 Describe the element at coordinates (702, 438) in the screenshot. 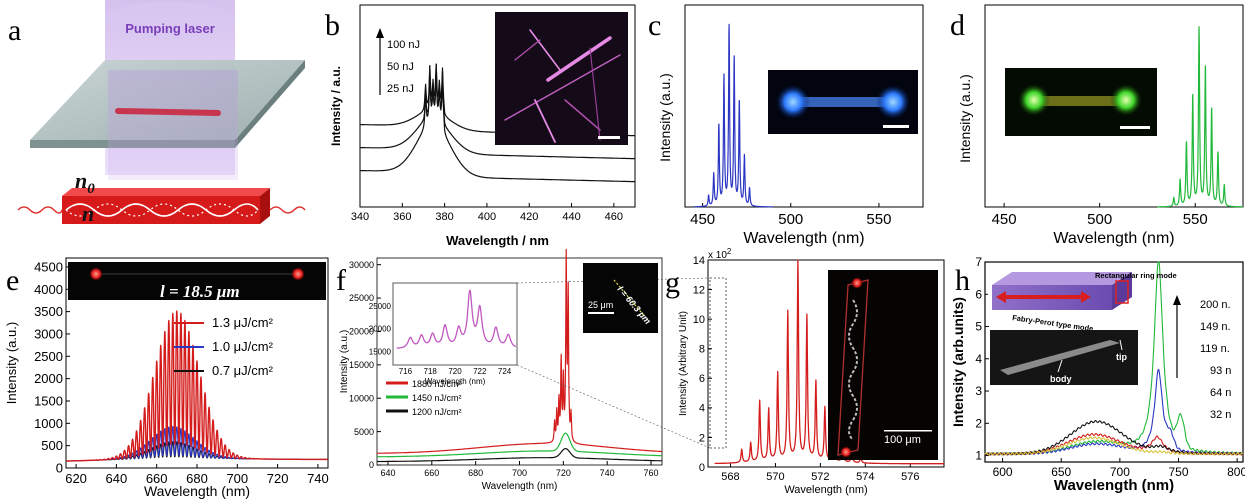

I see `y-tick-label: 2` at that location.